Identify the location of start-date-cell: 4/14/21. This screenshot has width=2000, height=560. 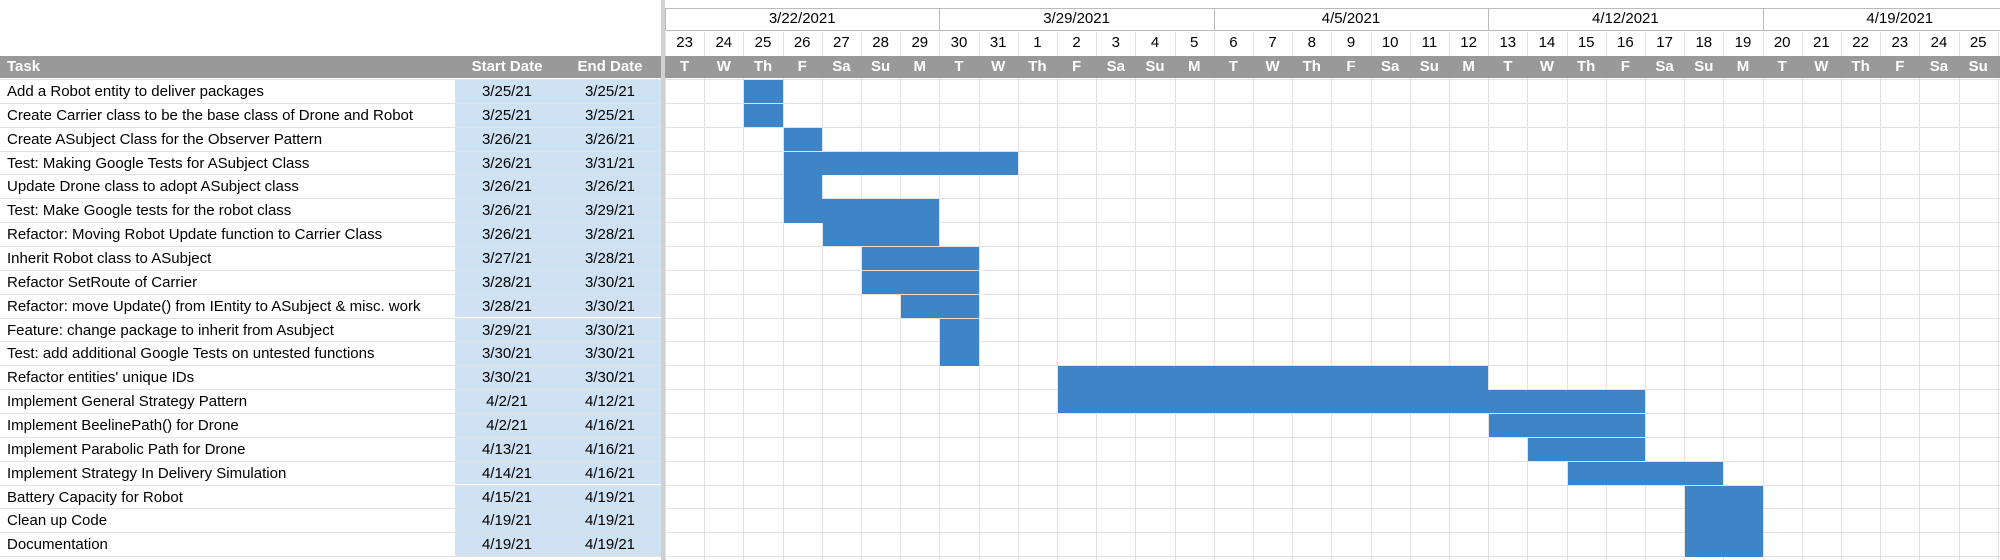
(507, 473).